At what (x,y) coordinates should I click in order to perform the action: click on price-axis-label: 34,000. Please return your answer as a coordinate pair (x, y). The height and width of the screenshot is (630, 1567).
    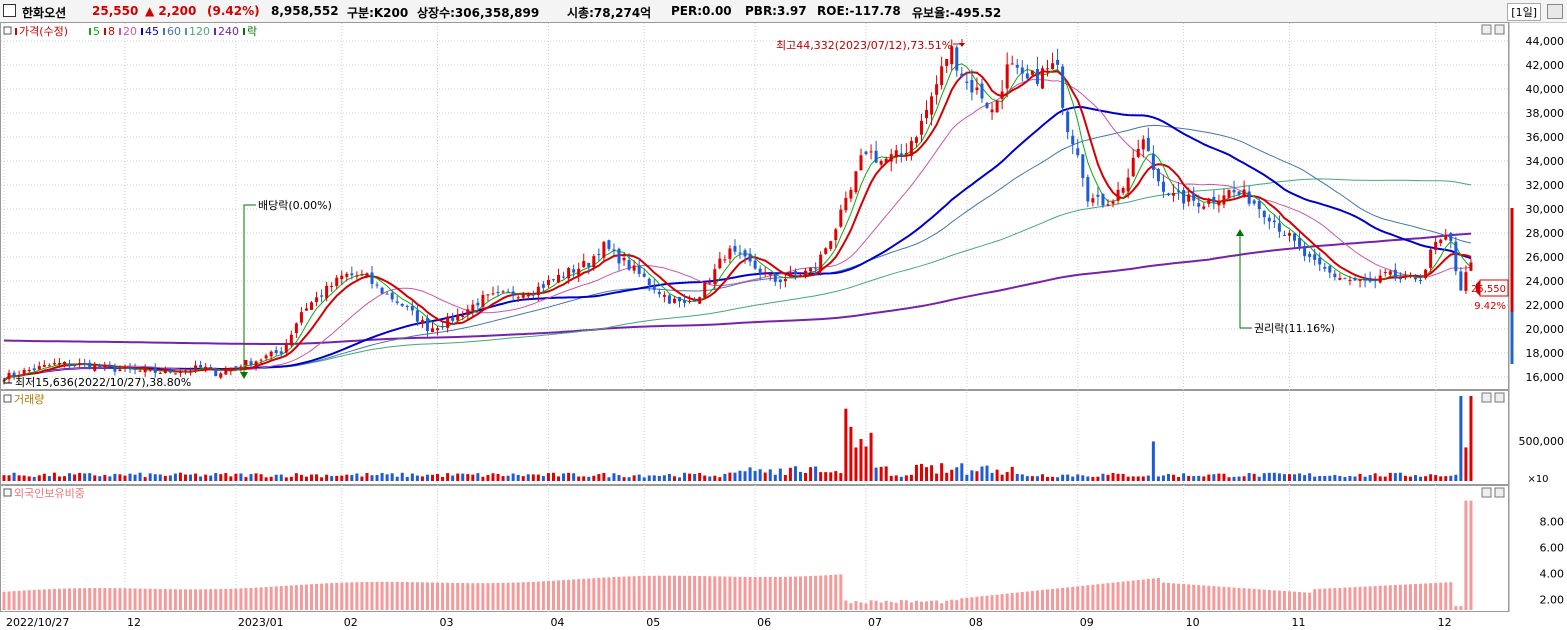
    Looking at the image, I should click on (1545, 161).